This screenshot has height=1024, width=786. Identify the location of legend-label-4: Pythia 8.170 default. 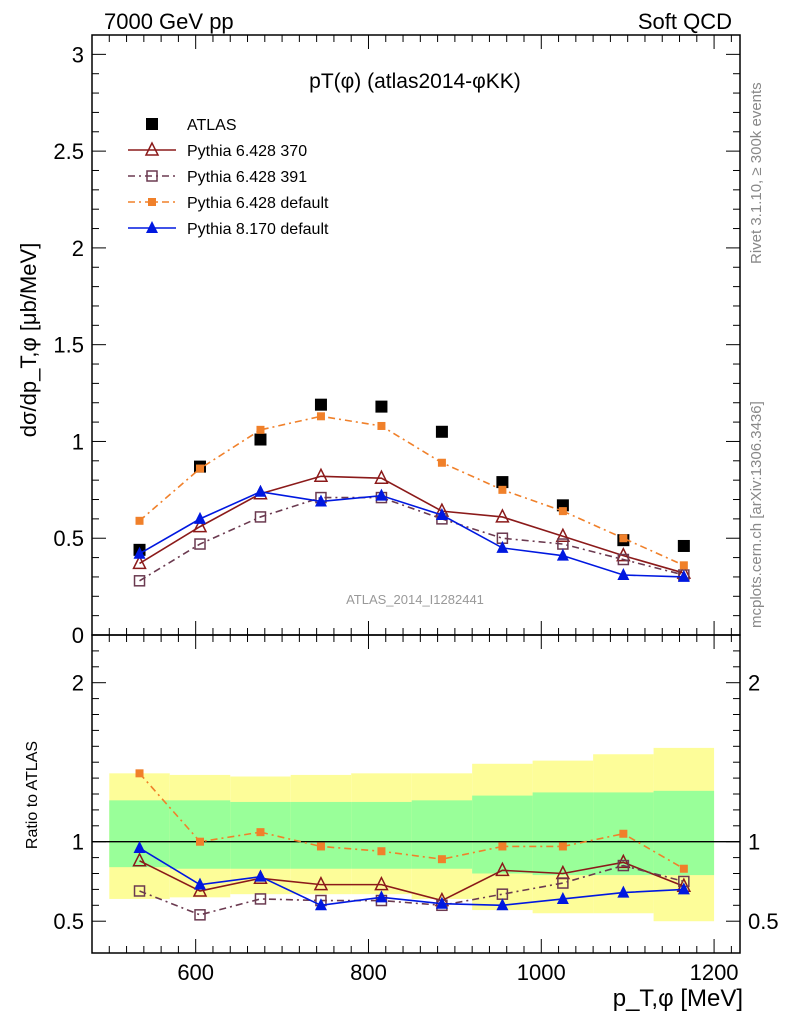
(258, 229).